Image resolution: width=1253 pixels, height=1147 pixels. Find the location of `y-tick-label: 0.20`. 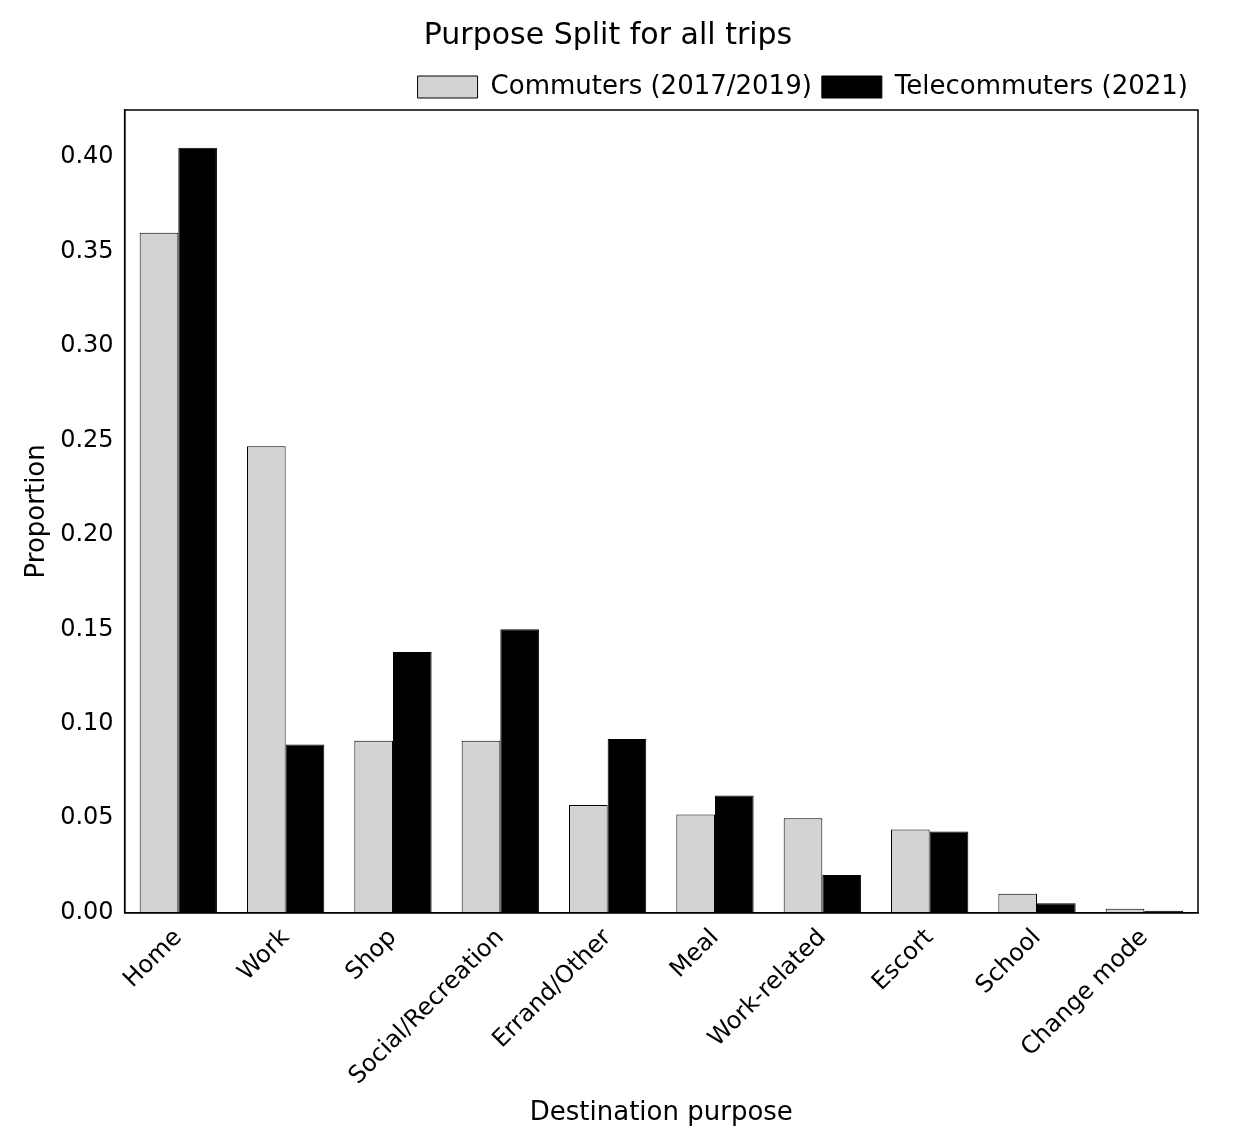

y-tick-label: 0.20 is located at coordinates (87, 533).